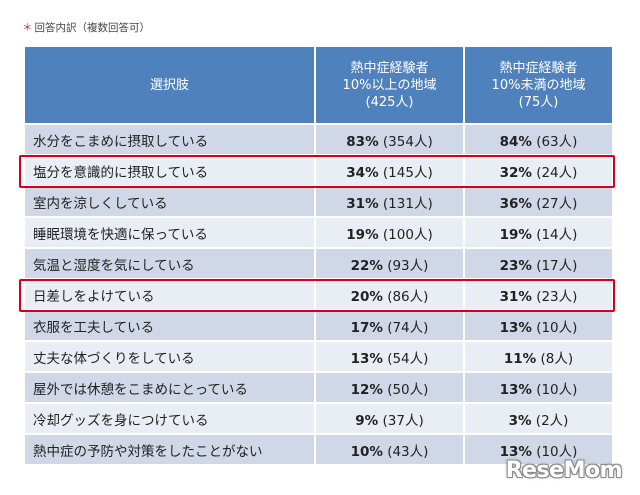 The height and width of the screenshot is (495, 640). I want to click on cell-col1: 20% (86人), so click(390, 295).